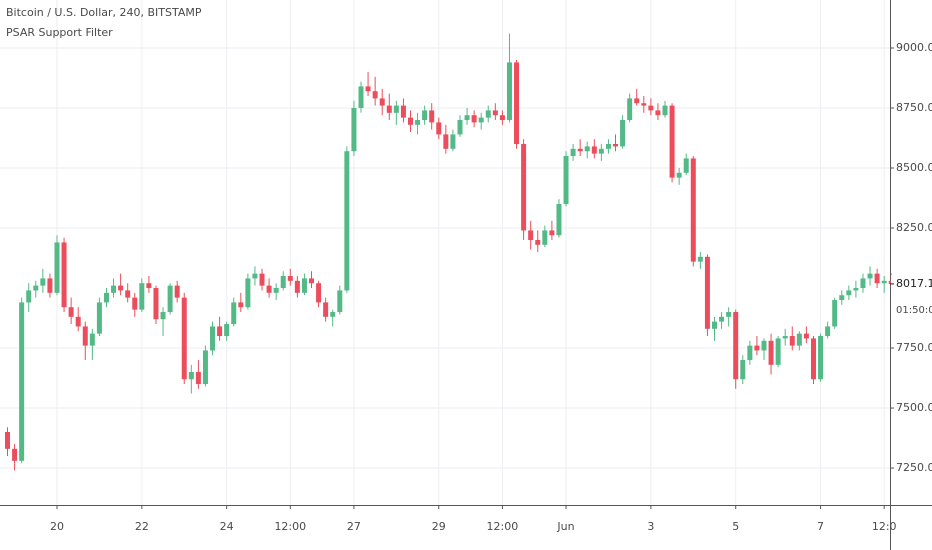  I want to click on last-price-label: 8017.15, so click(914, 283).